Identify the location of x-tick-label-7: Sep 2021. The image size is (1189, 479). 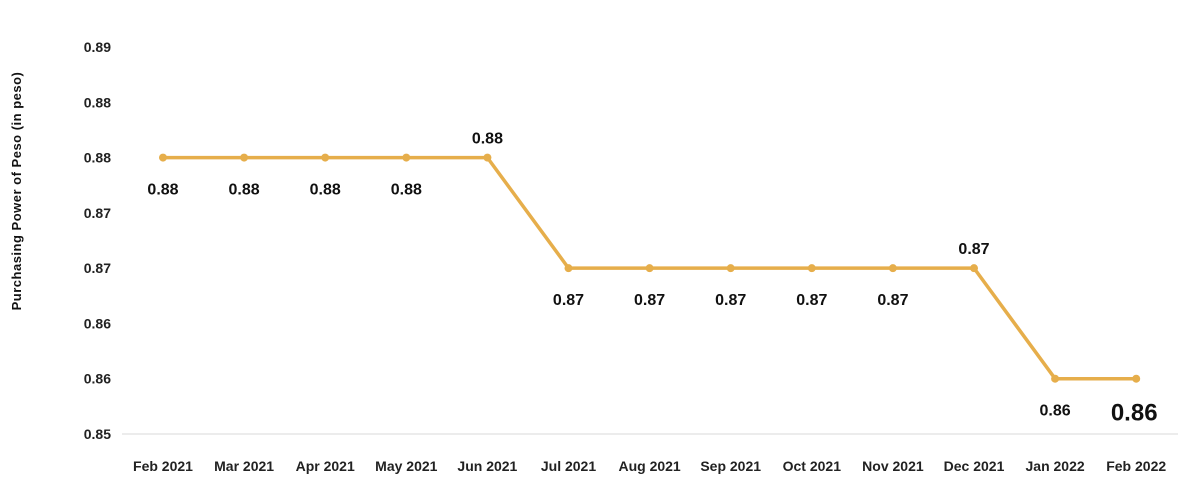
(730, 466).